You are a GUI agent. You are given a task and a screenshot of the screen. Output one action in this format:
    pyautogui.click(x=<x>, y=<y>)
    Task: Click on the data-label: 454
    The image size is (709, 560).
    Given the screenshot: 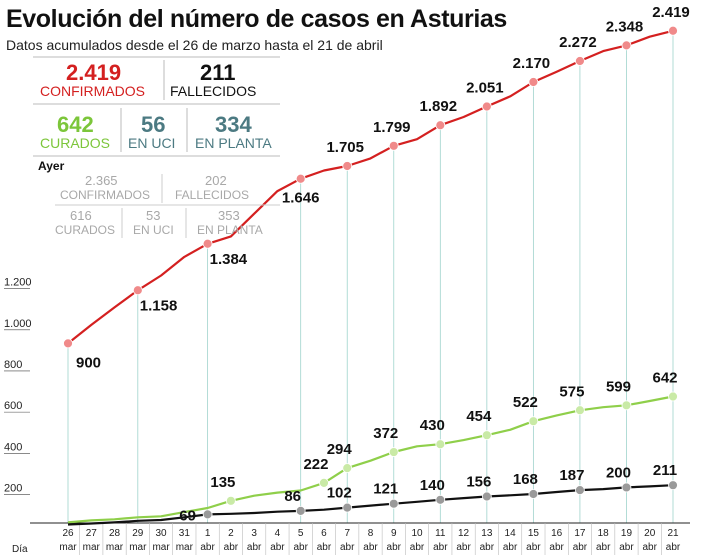 What is the action you would take?
    pyautogui.click(x=479, y=416)
    